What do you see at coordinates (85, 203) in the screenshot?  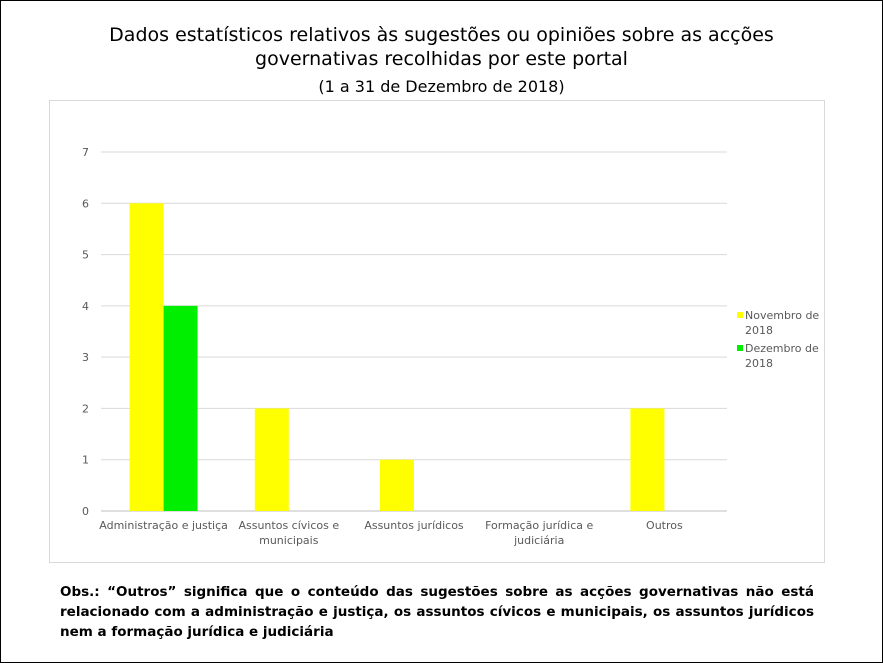 I see `y-tick-label: 6` at bounding box center [85, 203].